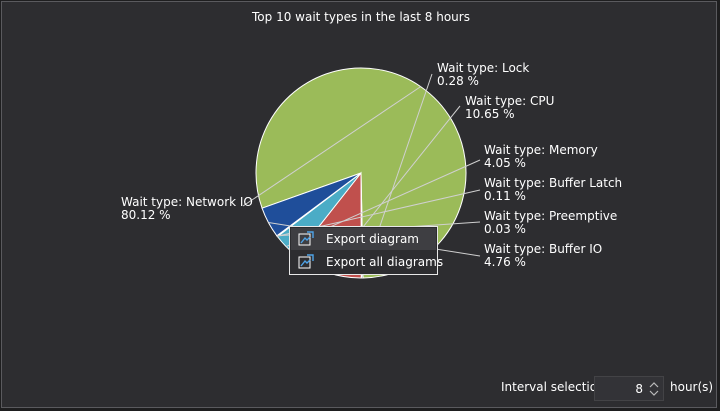  Describe the element at coordinates (543, 249) in the screenshot. I see `slice-label: Wait type: Buffer IO` at that location.